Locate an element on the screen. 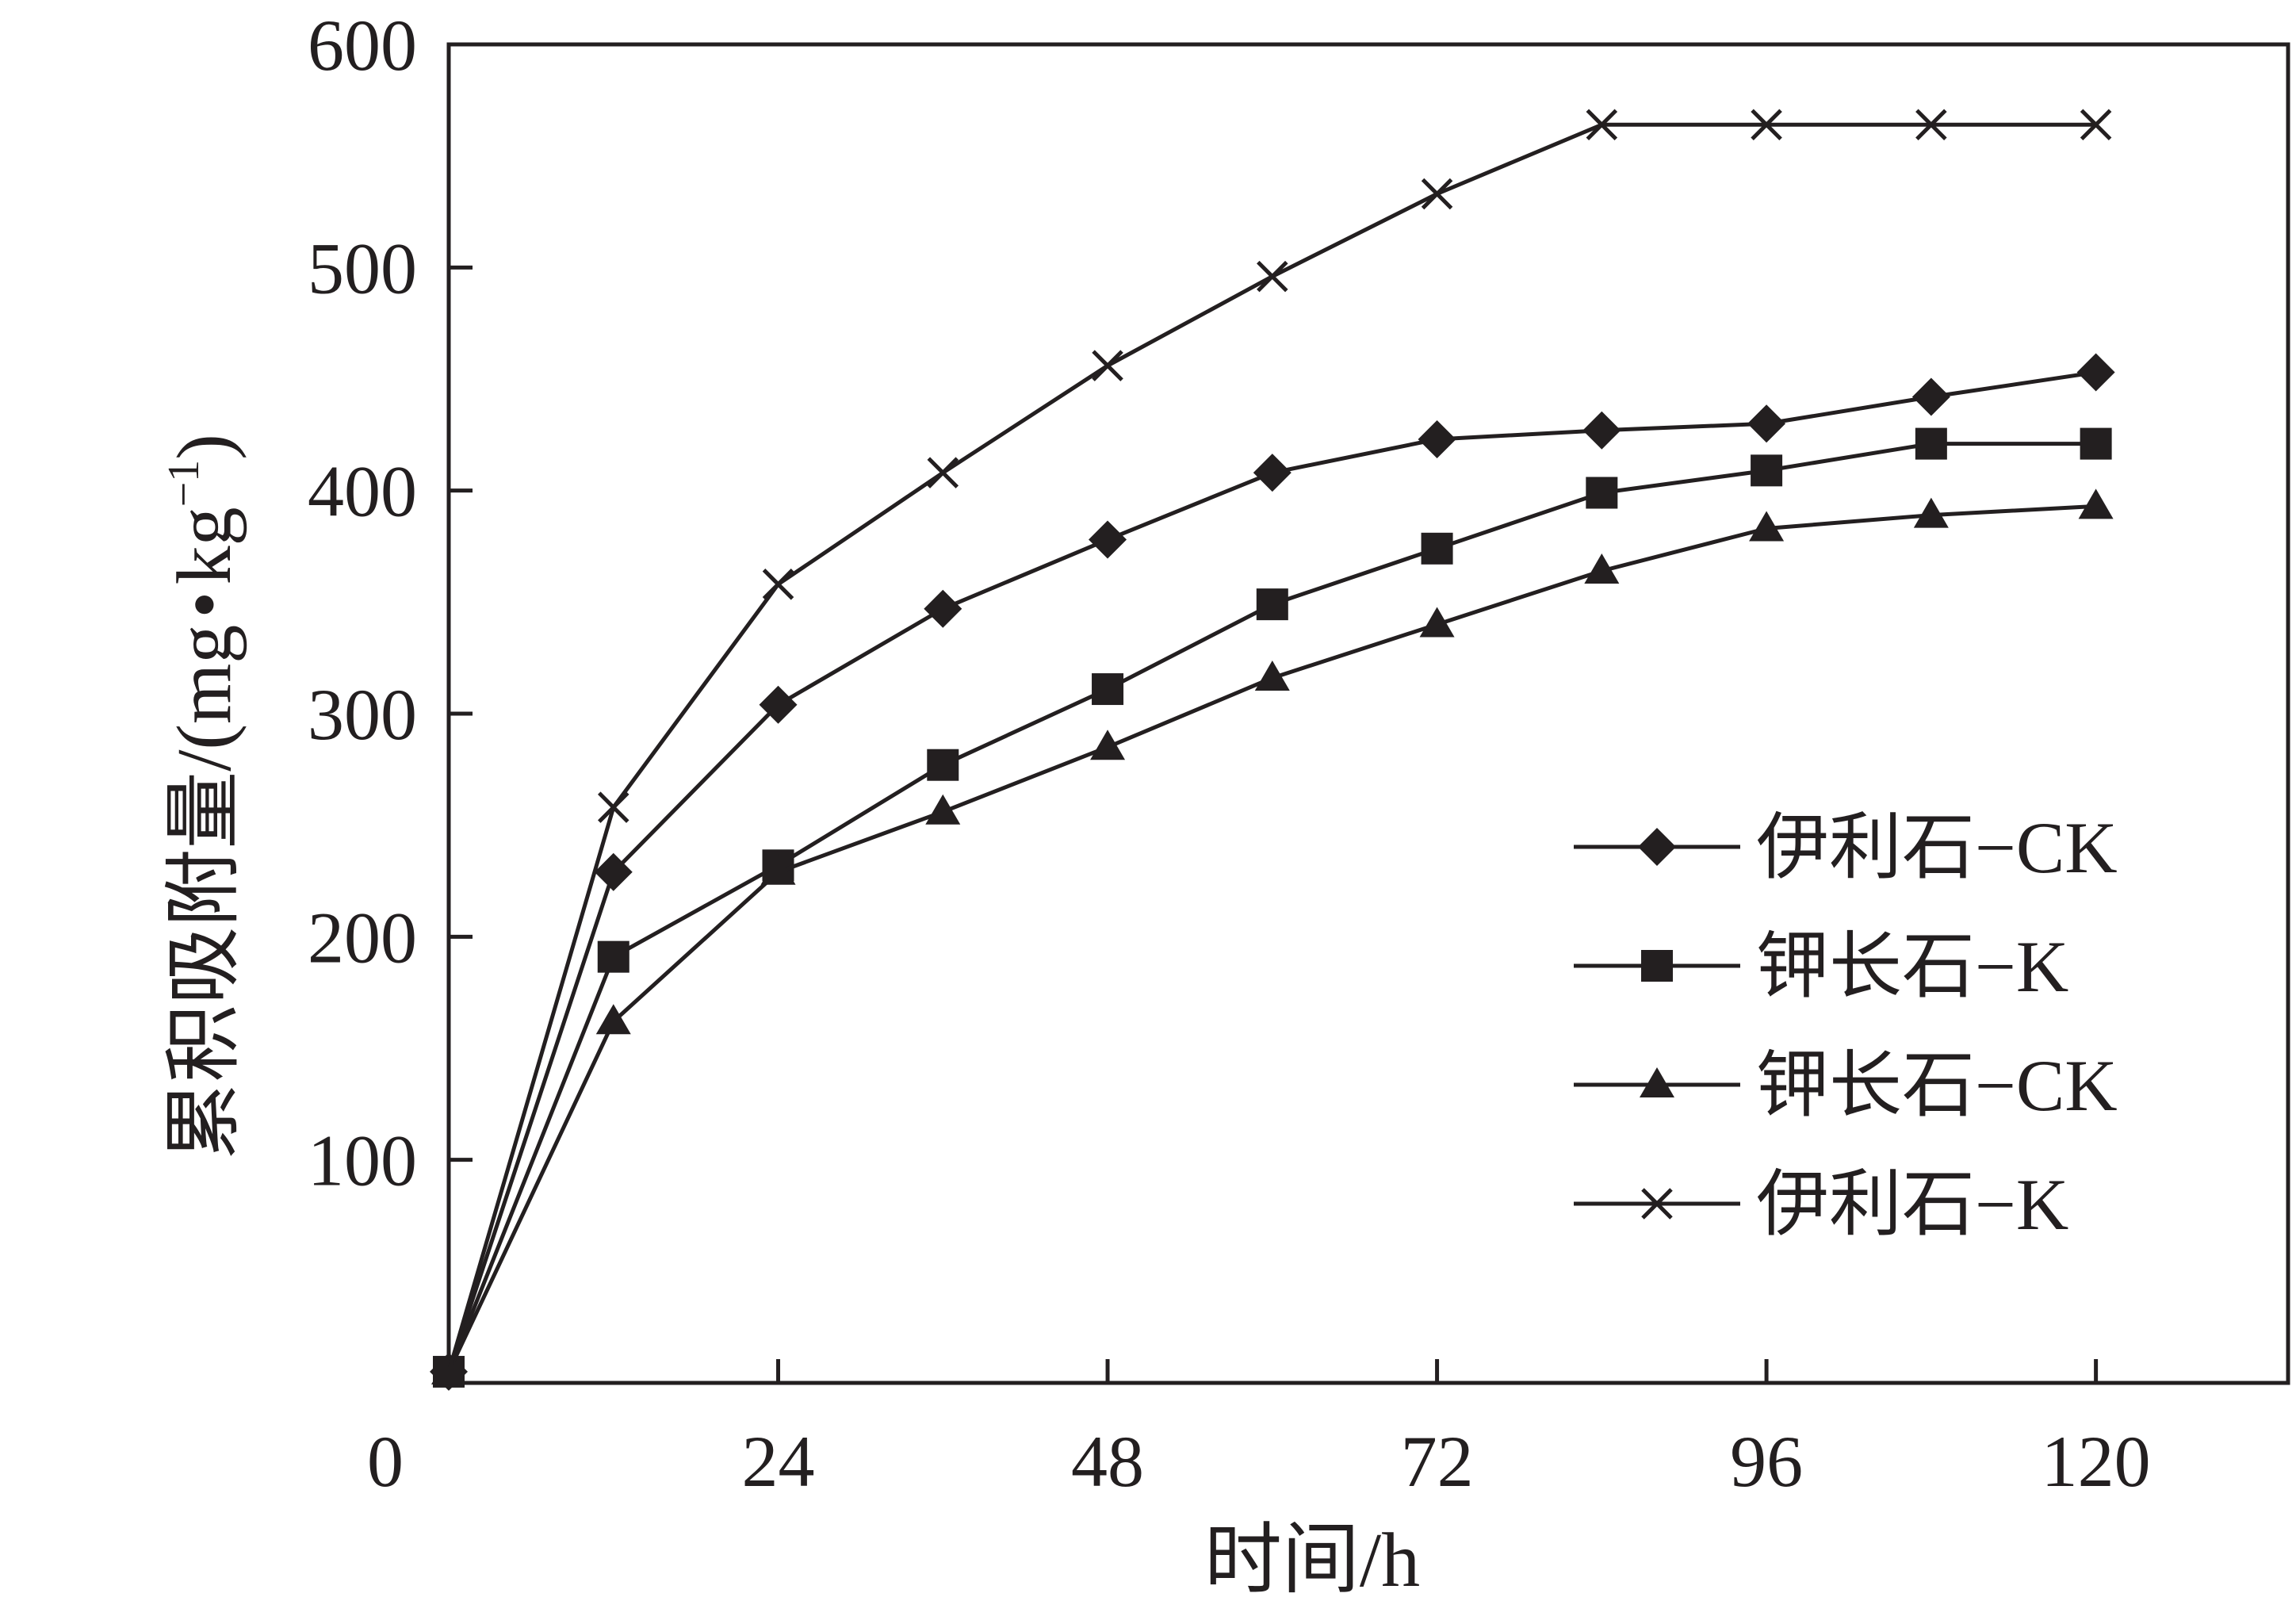 The height and width of the screenshot is (1620, 2296). y-tick-label: 300 is located at coordinates (362, 714).